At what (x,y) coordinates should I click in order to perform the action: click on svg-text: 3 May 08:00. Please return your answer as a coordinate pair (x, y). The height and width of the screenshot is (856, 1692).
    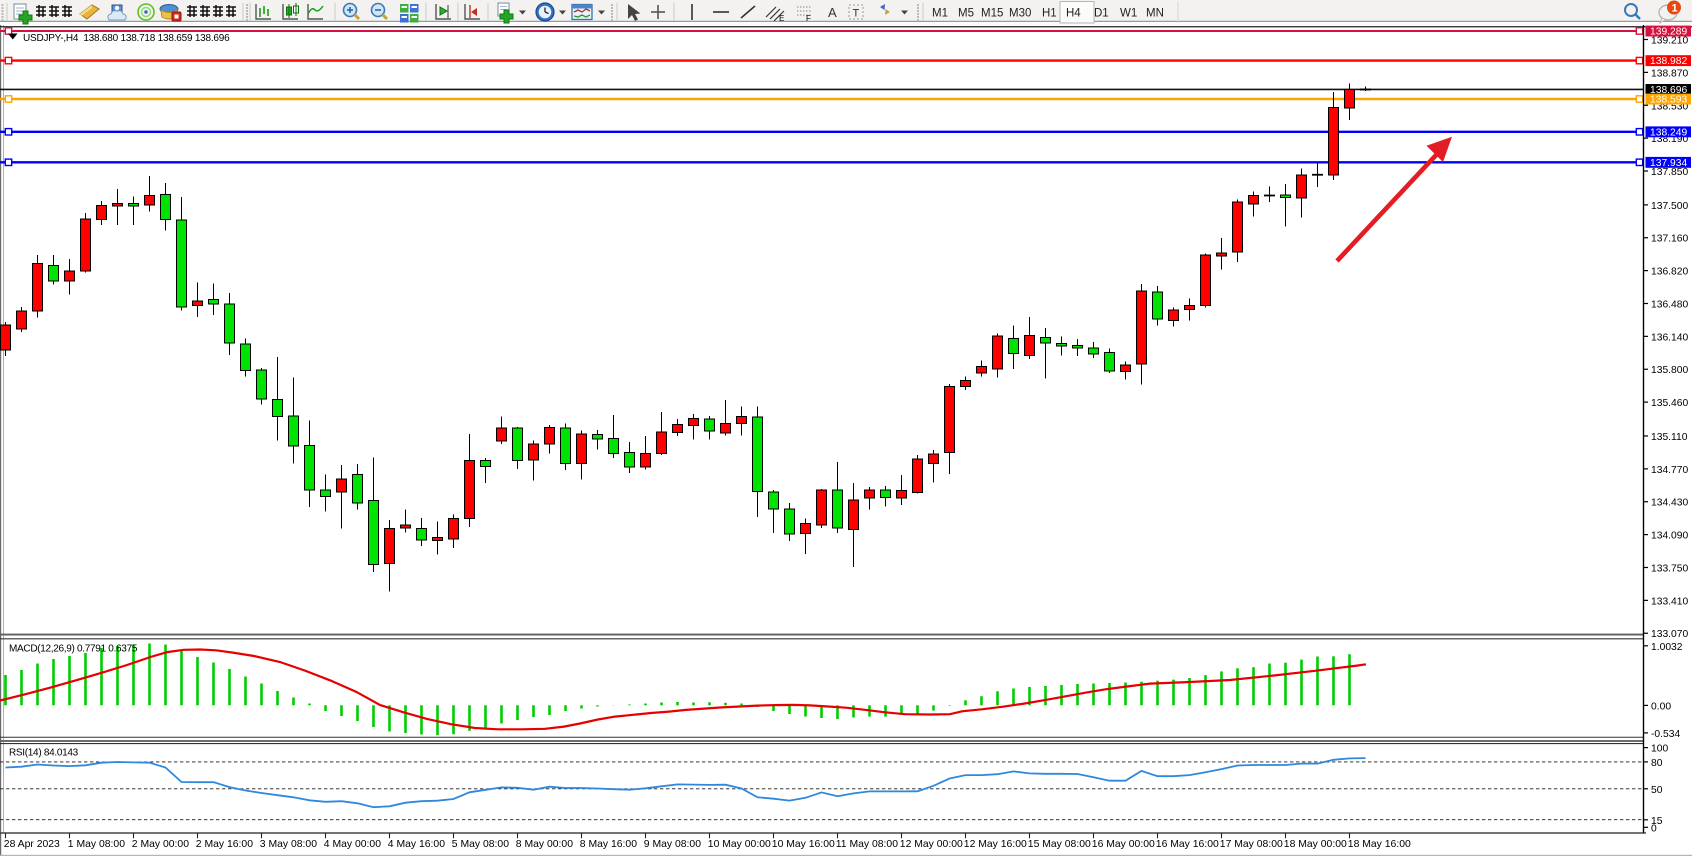
    Looking at the image, I should click on (288, 844).